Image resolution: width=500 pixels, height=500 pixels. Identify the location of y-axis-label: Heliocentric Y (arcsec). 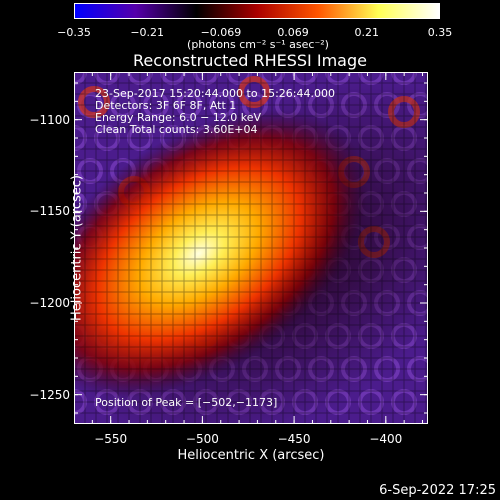
(77, 248).